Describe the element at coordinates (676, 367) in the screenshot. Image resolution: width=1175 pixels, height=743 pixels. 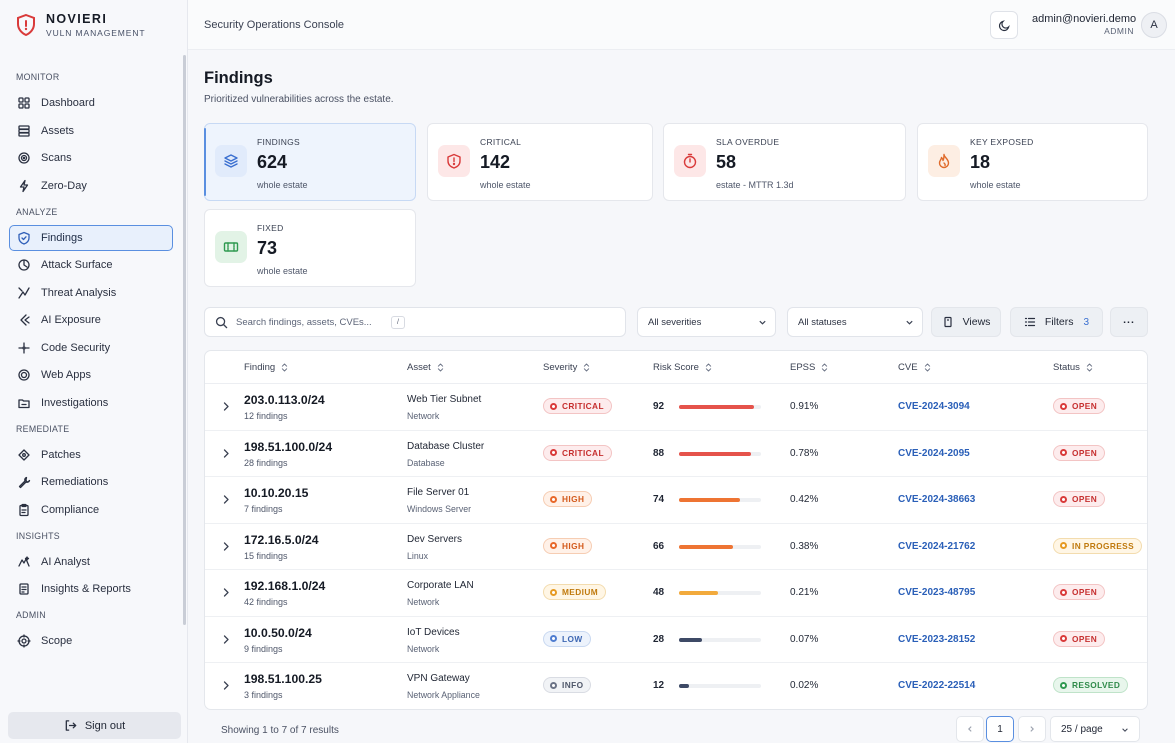
I see `column-header-label: Risk Score` at that location.